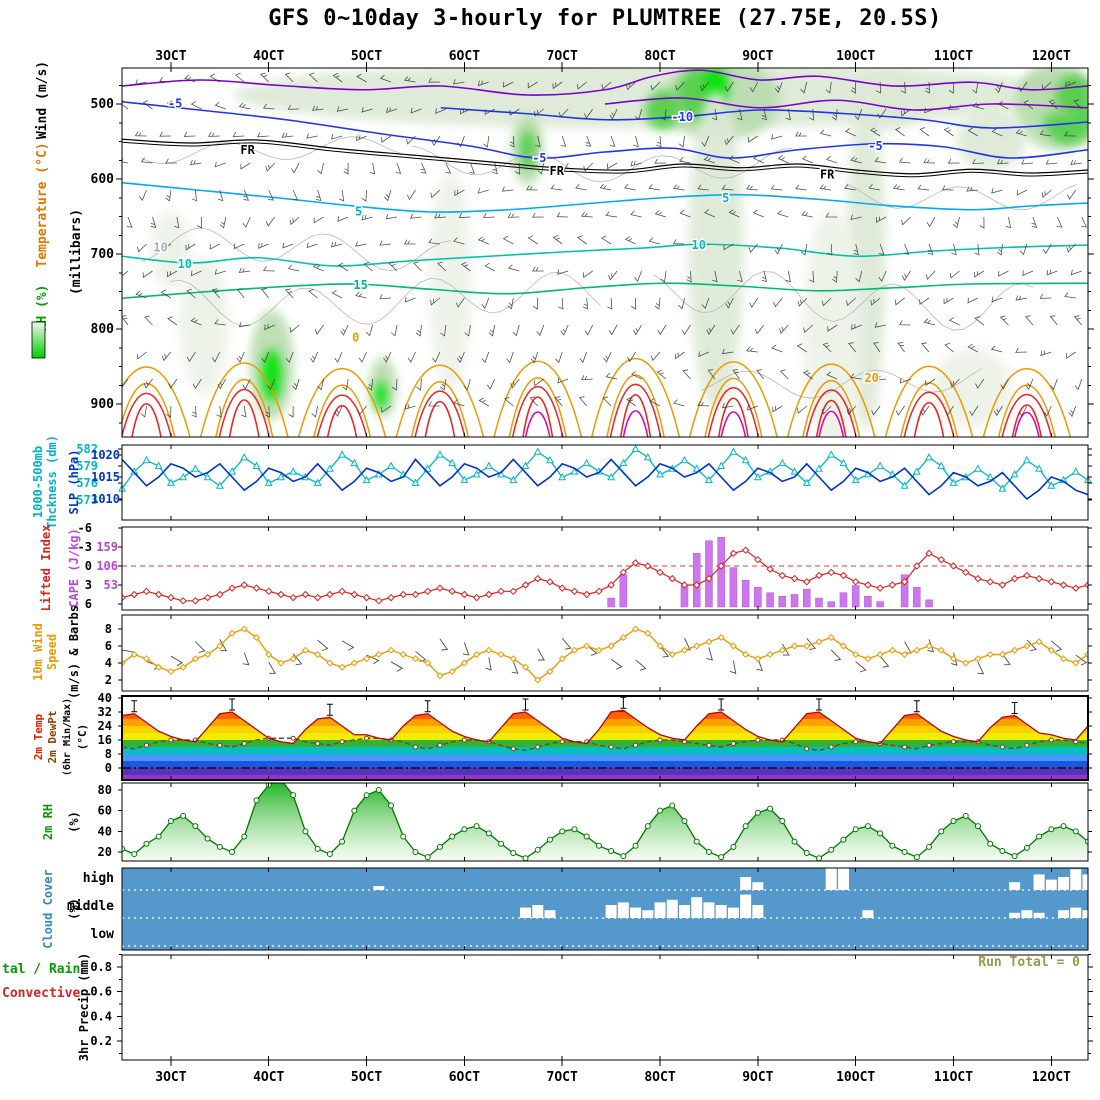 The image size is (1100, 1100). Describe the element at coordinates (366, 56) in the screenshot. I see `x-tick-label-top: 5OCT` at that location.